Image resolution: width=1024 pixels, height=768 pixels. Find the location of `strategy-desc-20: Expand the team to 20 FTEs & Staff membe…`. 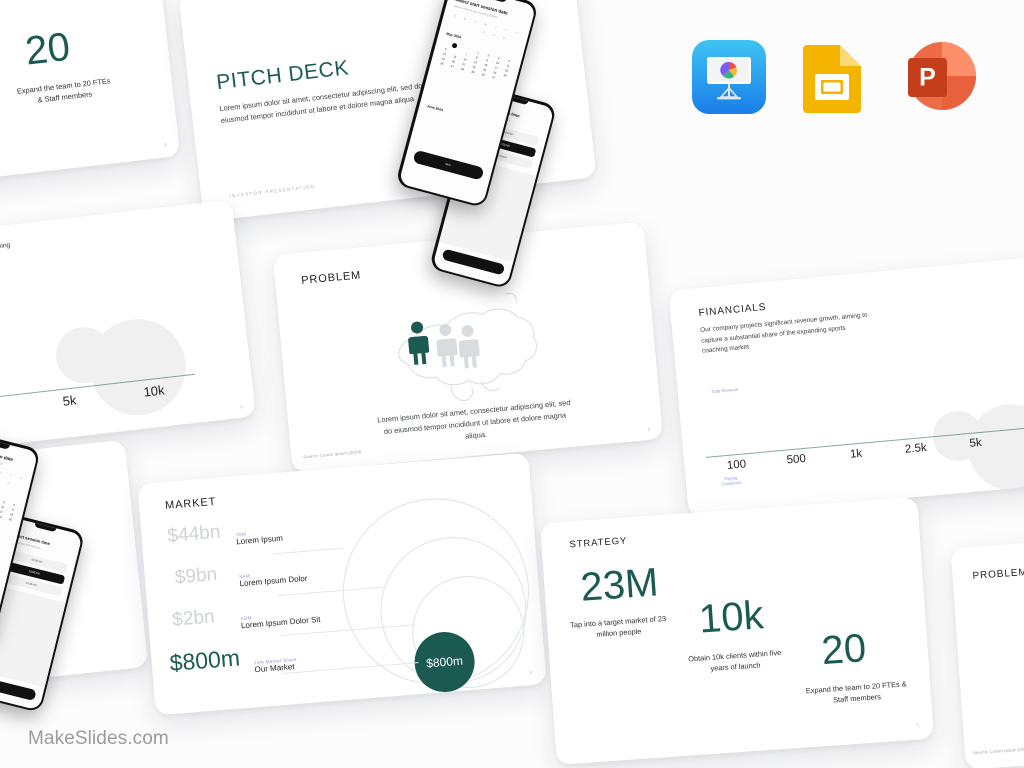

strategy-desc-20: Expand the team to 20 FTEs & Staff membe… is located at coordinates (856, 692).